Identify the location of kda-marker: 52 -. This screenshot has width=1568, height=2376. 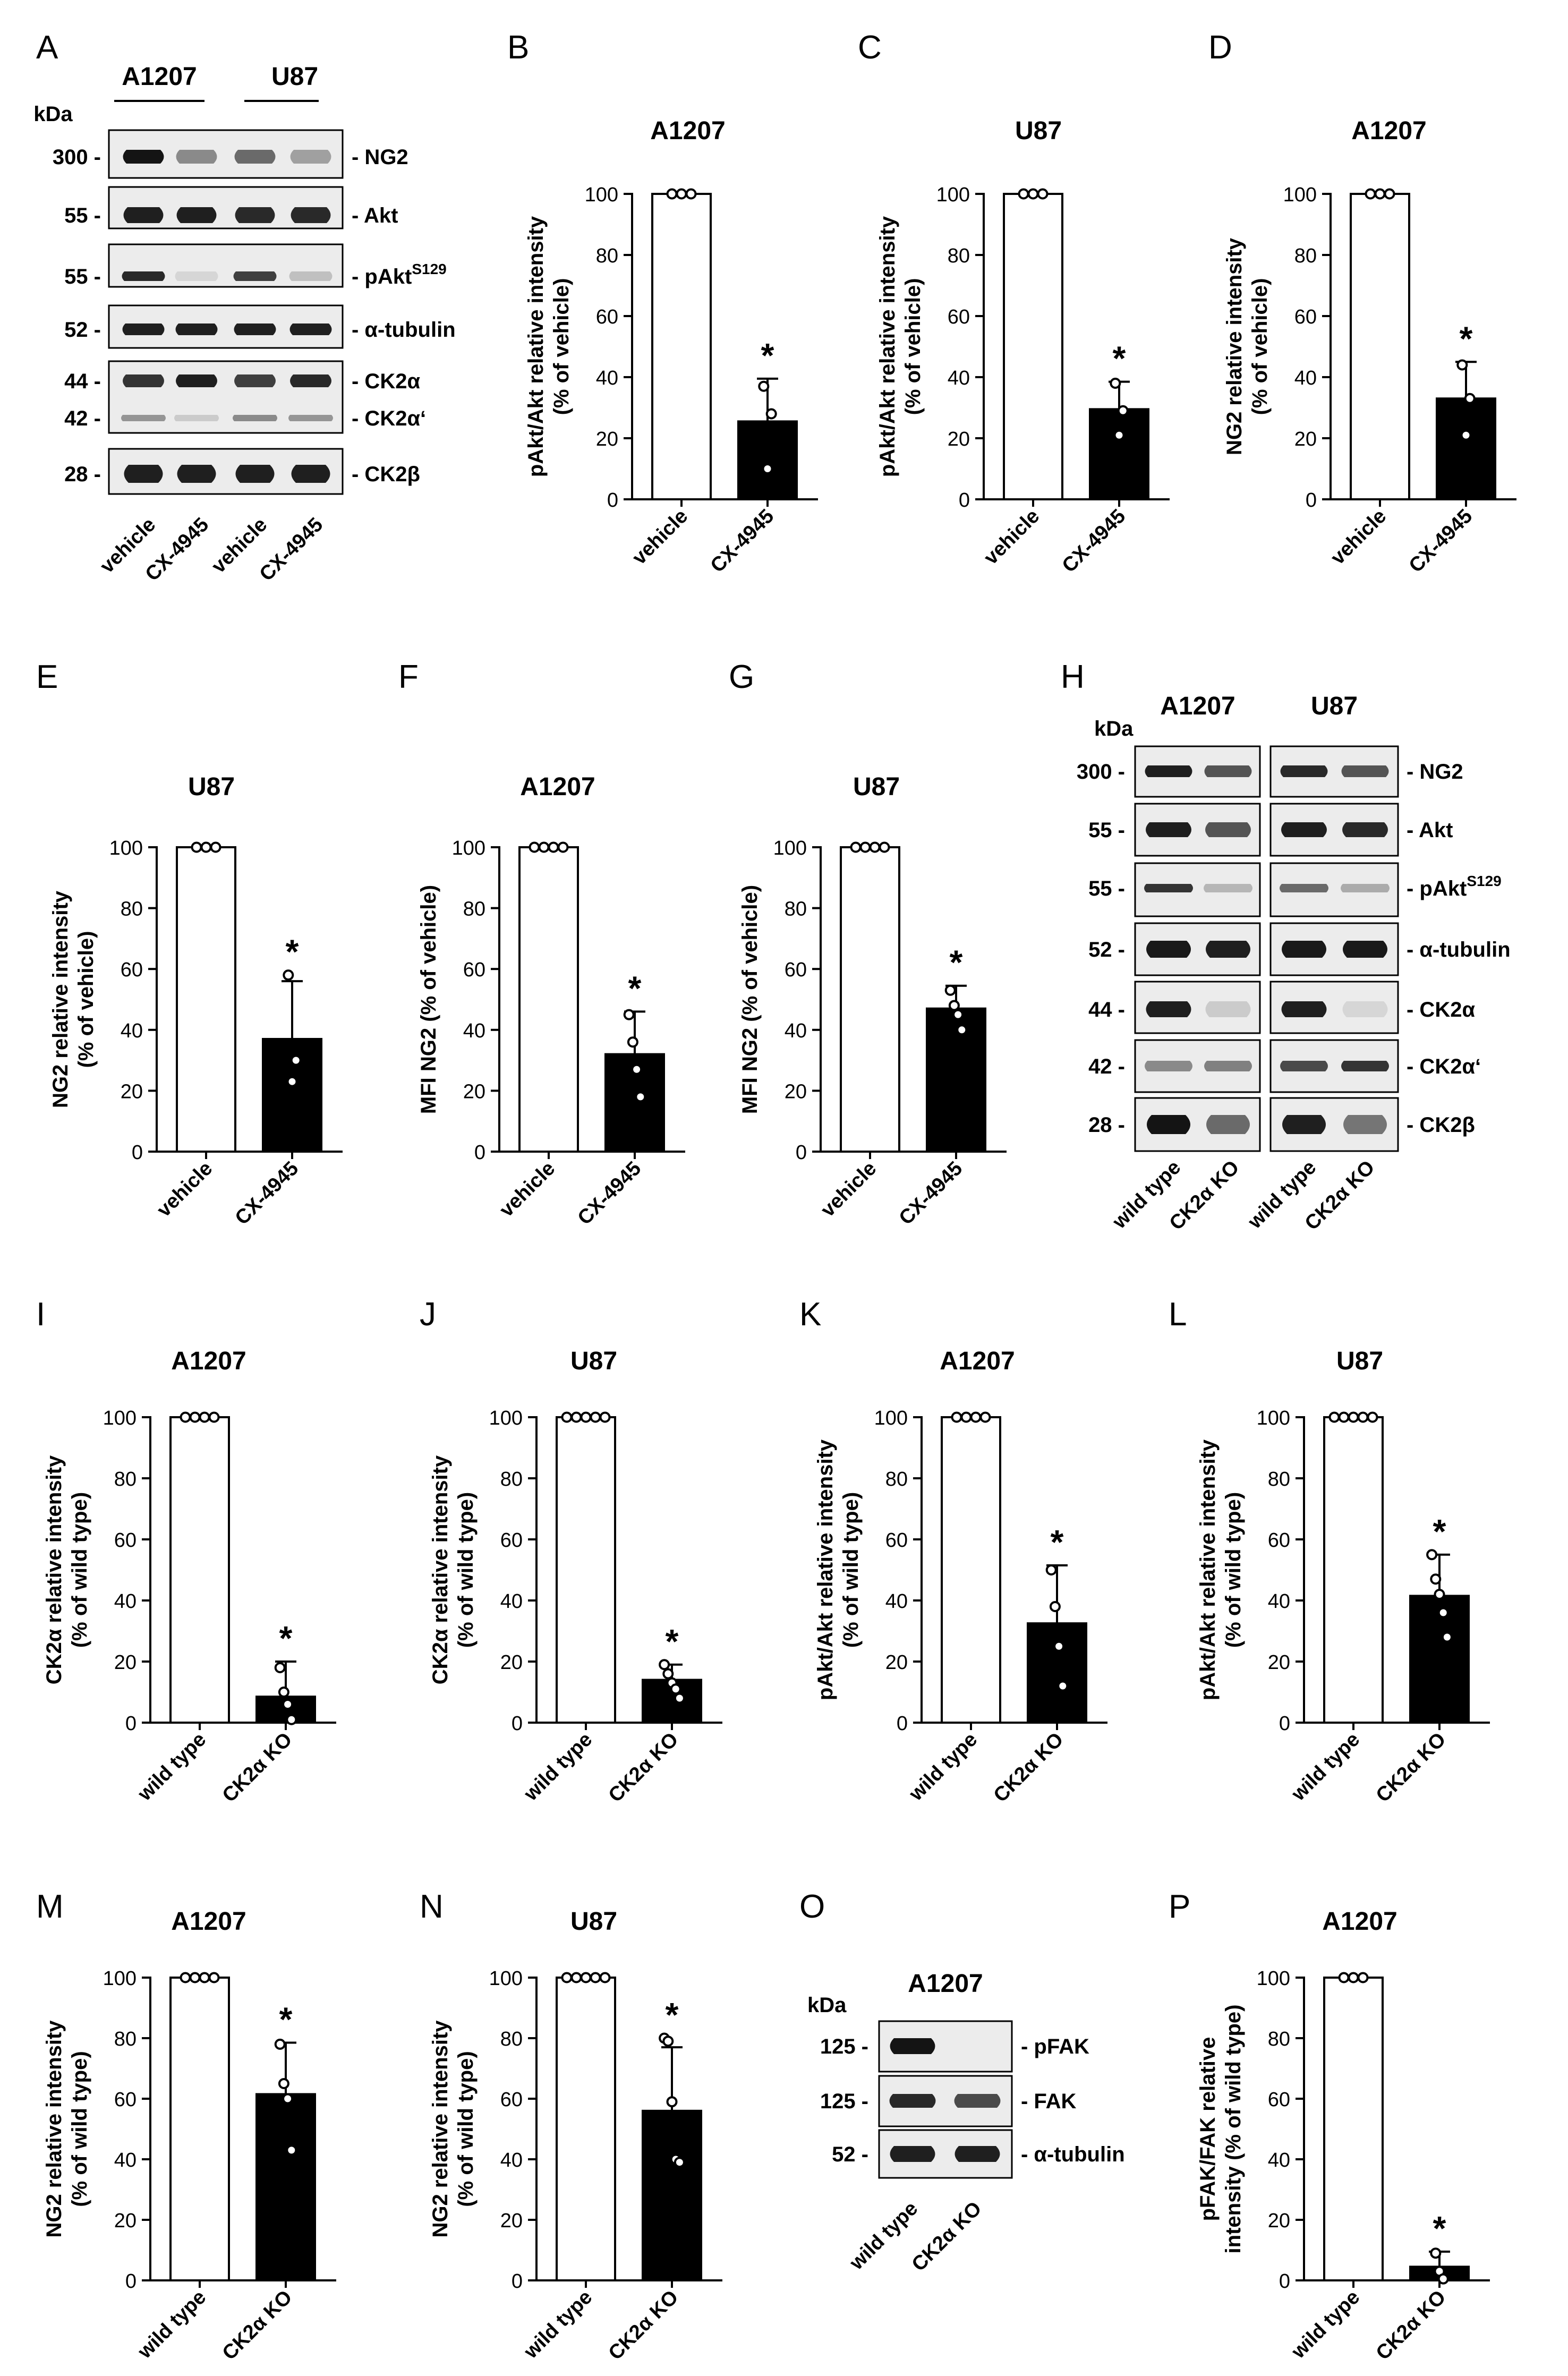
(83, 330).